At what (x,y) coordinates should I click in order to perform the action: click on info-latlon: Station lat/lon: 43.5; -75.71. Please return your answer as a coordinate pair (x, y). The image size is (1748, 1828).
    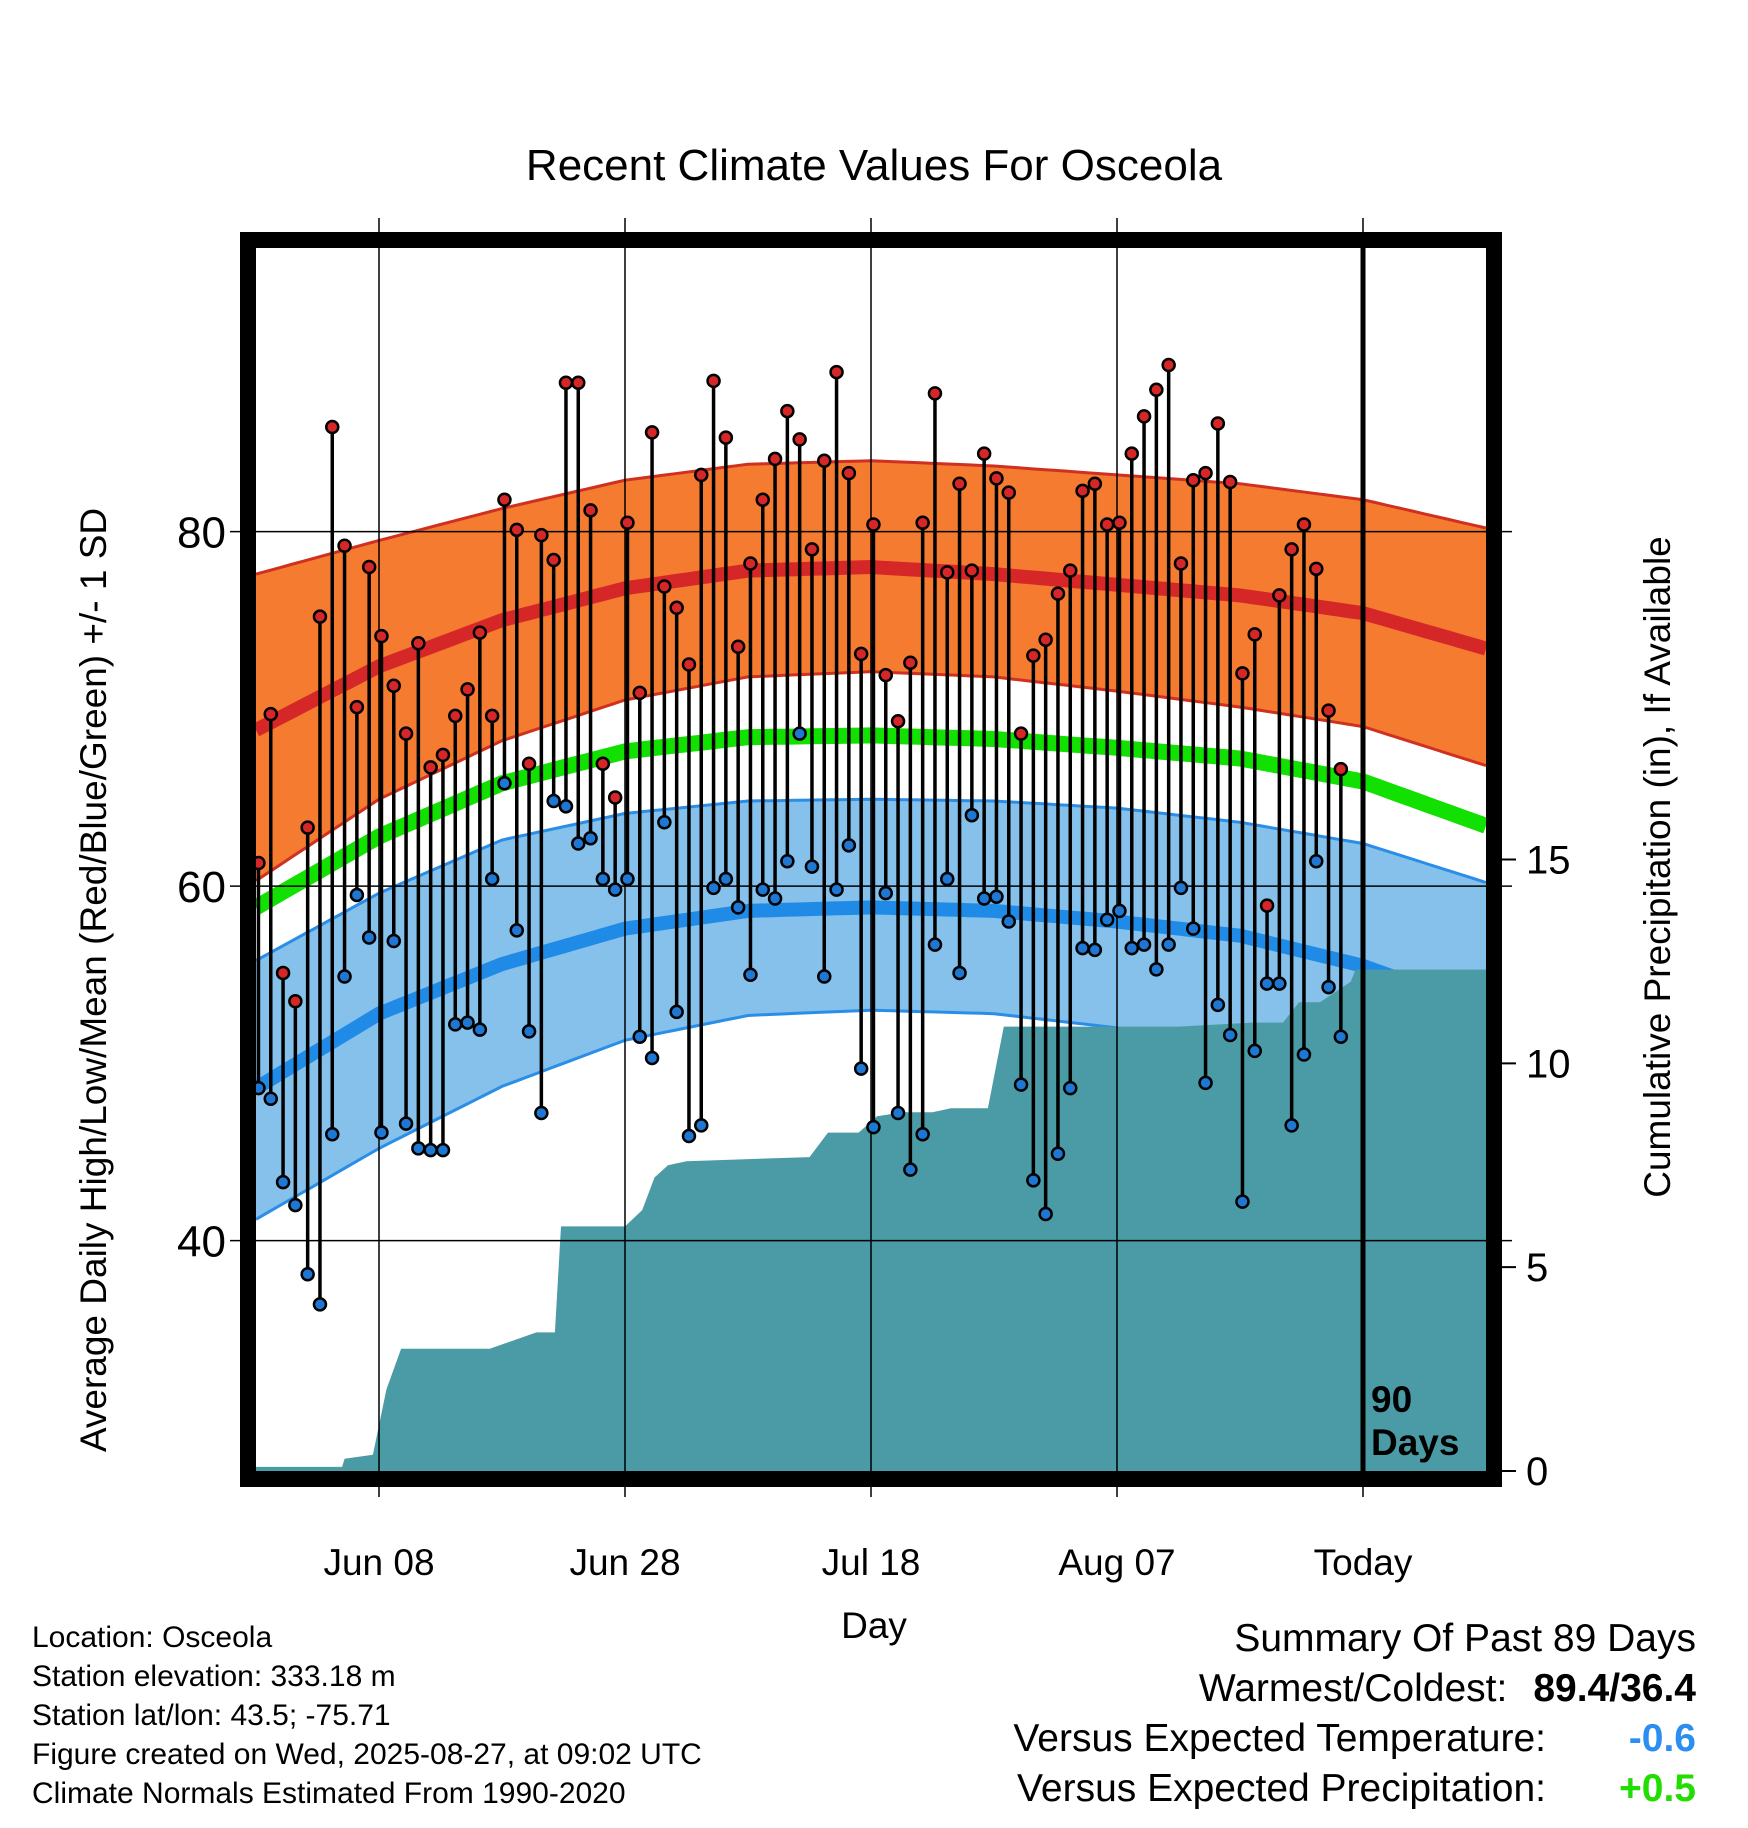
    Looking at the image, I should click on (211, 1715).